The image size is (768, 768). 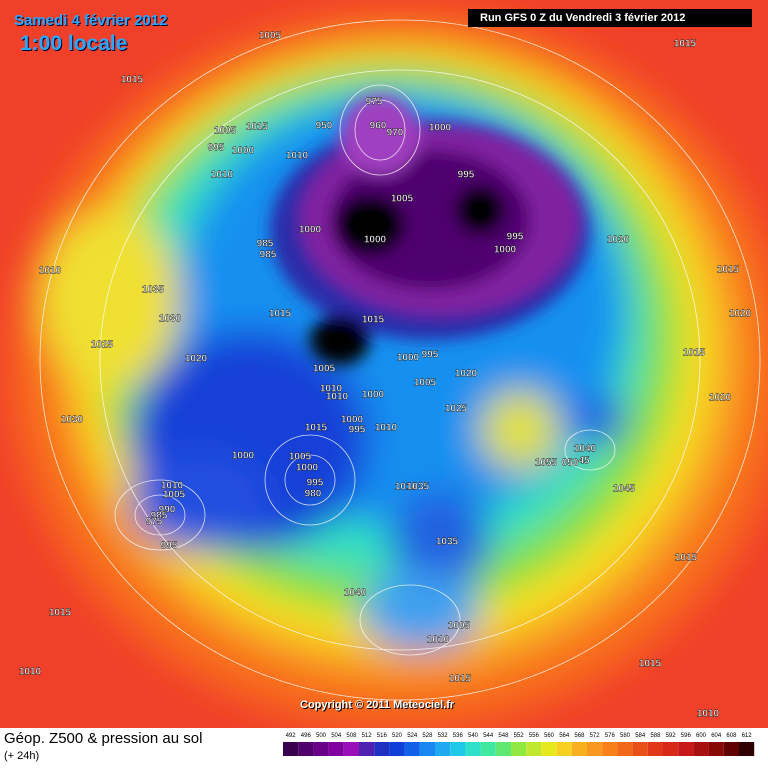 I want to click on colorbar-label: 580, so click(x=625, y=736).